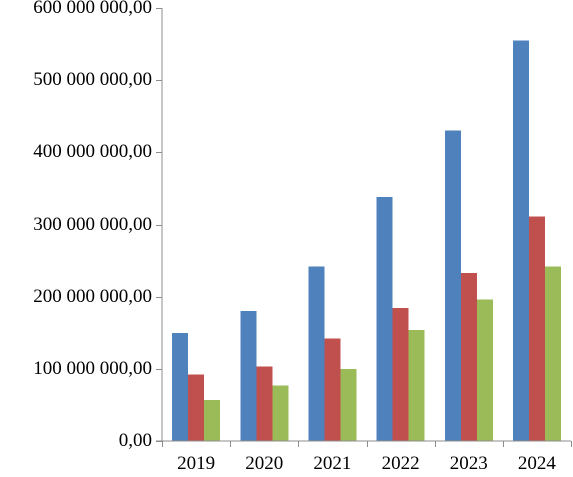 This screenshot has height=477, width=573. I want to click on x-tick-label: 2023, so click(469, 463).